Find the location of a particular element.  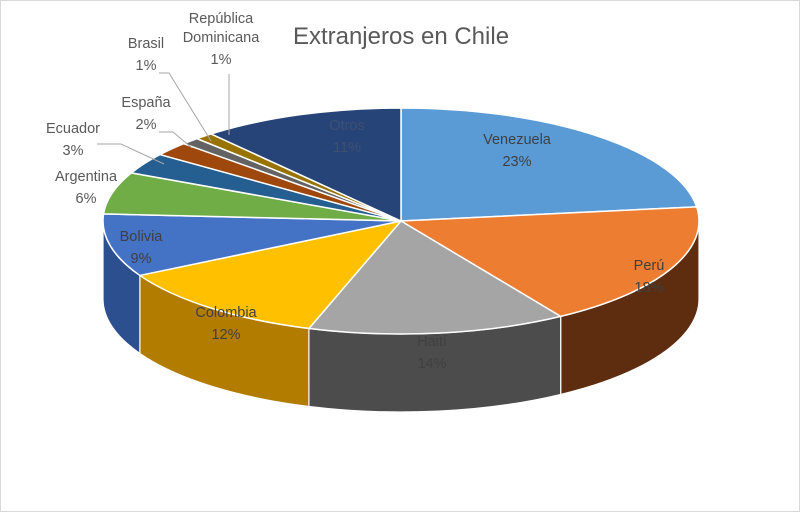

data-label-name: Brasil is located at coordinates (146, 44).